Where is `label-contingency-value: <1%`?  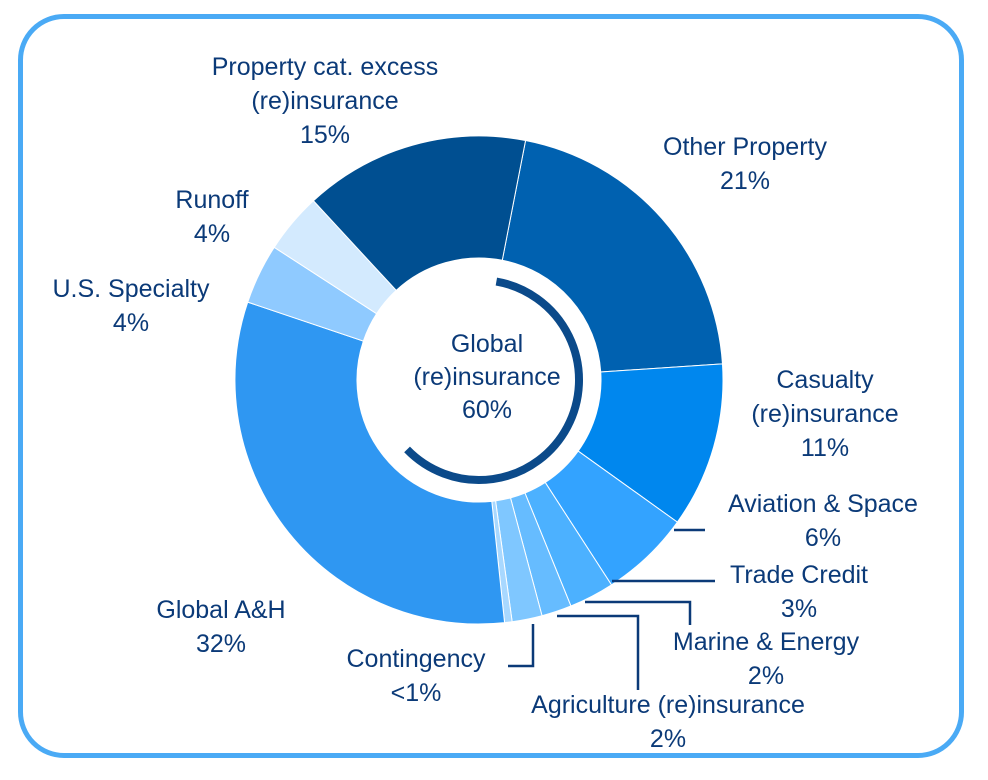
label-contingency-value: <1% is located at coordinates (416, 693).